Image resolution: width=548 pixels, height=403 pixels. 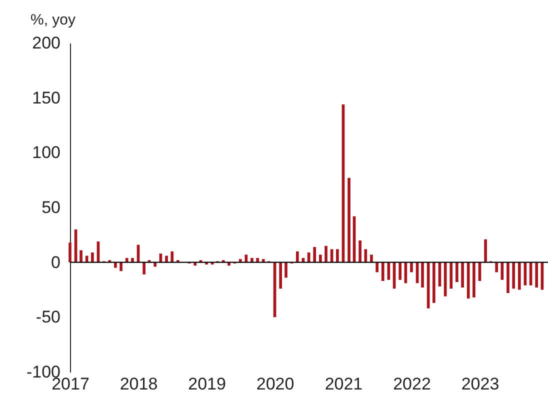 I want to click on x-tick-label: 2022, so click(x=412, y=384).